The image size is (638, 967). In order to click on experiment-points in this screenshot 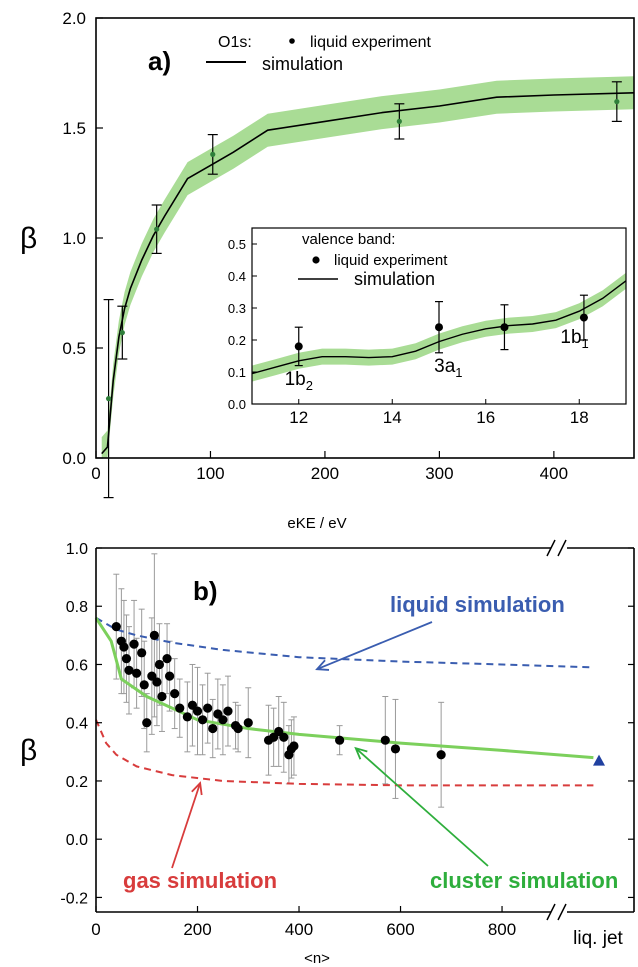, I will do `click(358, 694)`.